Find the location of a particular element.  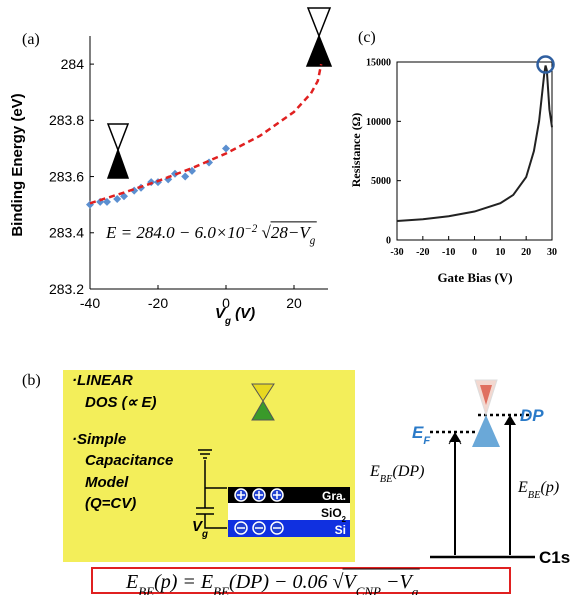

energy-label: EBE(DP) is located at coordinates (396, 474).